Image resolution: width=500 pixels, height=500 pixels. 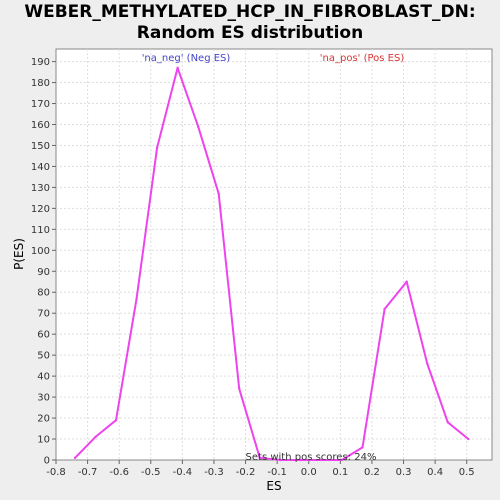 What do you see at coordinates (43, 272) in the screenshot?
I see `y-tick-label: 90` at bounding box center [43, 272].